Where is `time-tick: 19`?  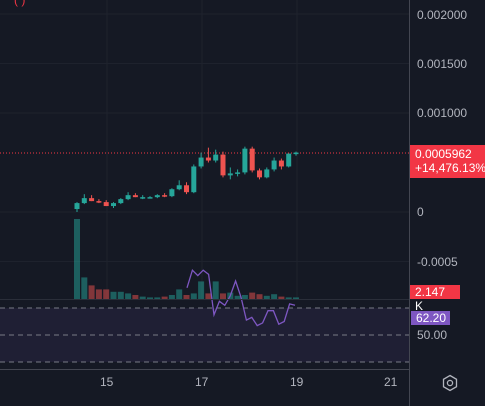 time-tick: 19 is located at coordinates (297, 382).